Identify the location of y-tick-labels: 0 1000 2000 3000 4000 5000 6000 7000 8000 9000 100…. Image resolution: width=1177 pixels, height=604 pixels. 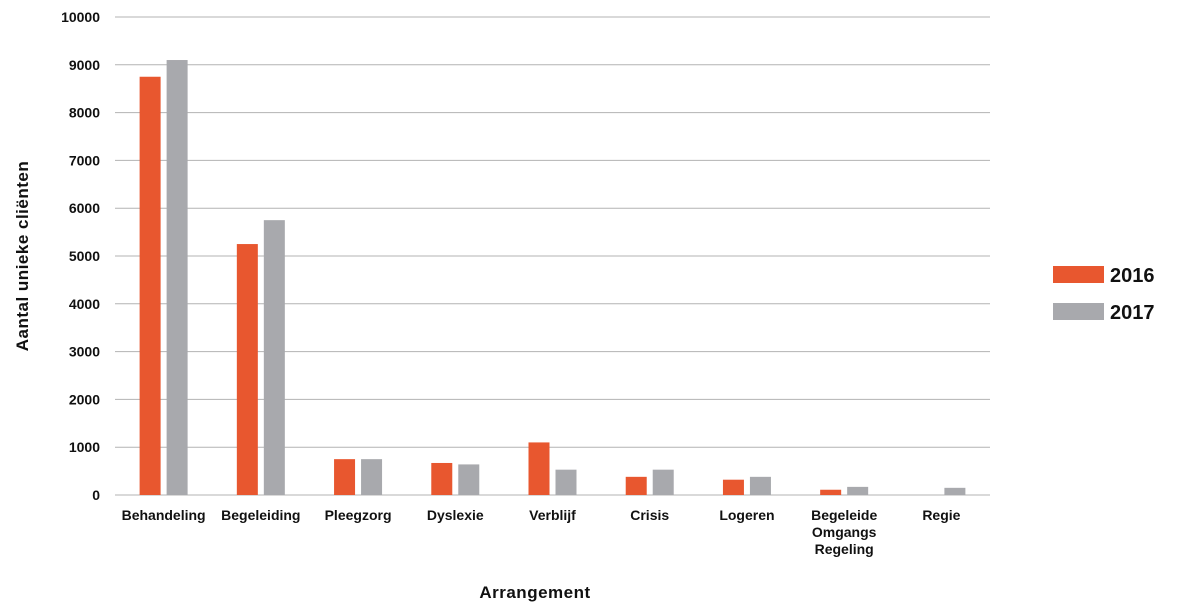
(80, 256).